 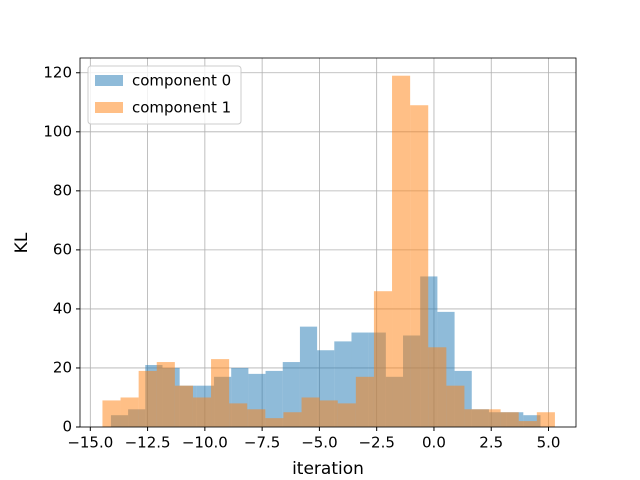 I want to click on y-tick-label: 80, so click(x=62, y=190).